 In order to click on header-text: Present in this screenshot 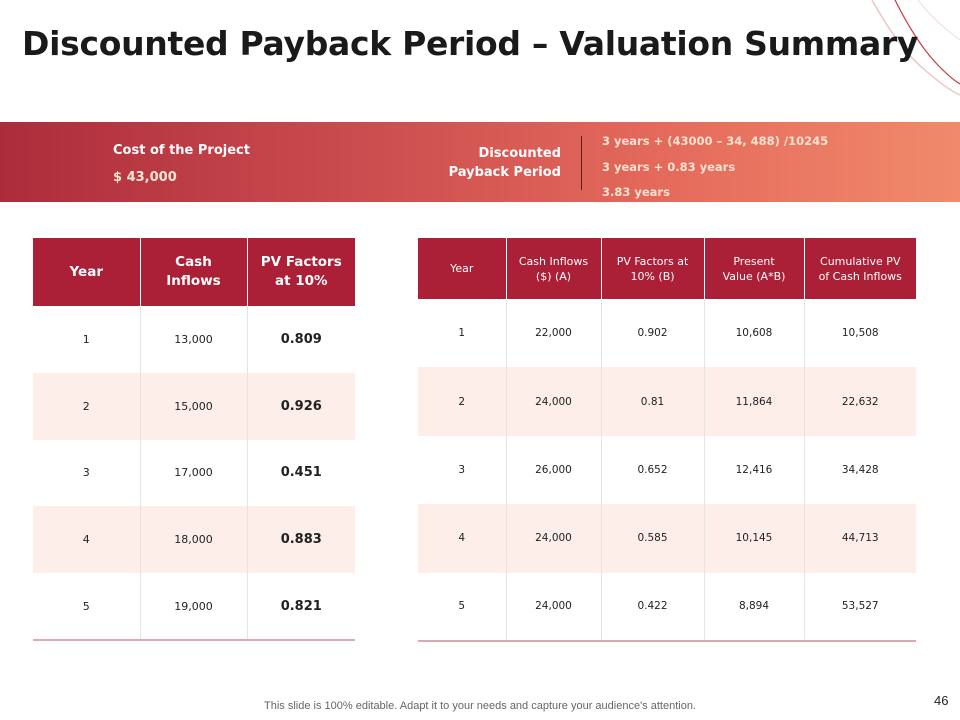, I will do `click(754, 261)`.